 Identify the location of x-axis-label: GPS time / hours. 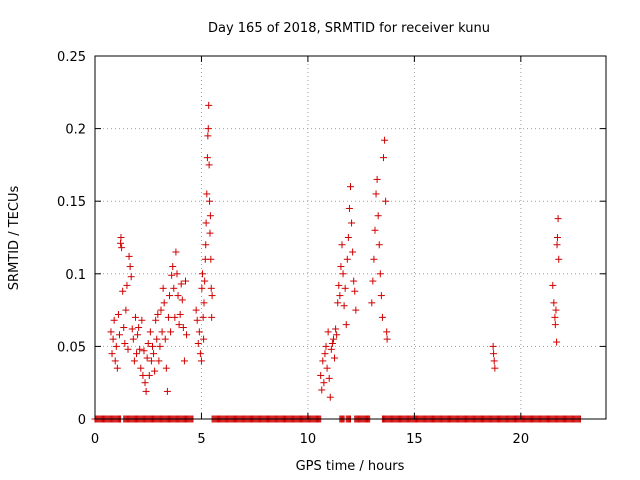
(350, 466).